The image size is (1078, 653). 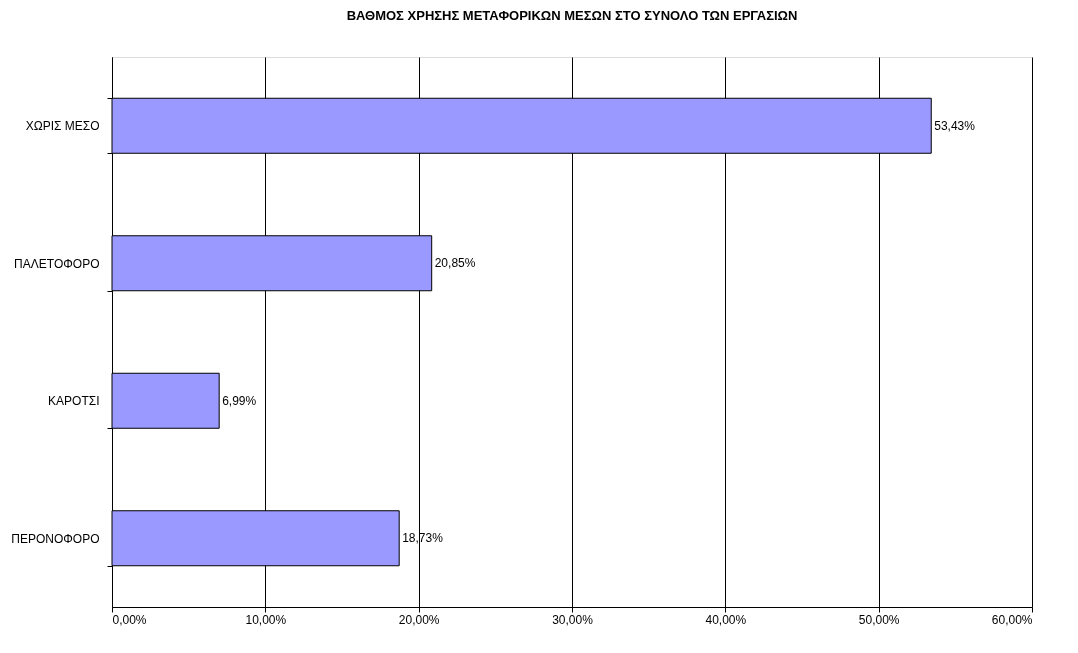 What do you see at coordinates (129, 619) in the screenshot?
I see `x-tick-label: 0,00%` at bounding box center [129, 619].